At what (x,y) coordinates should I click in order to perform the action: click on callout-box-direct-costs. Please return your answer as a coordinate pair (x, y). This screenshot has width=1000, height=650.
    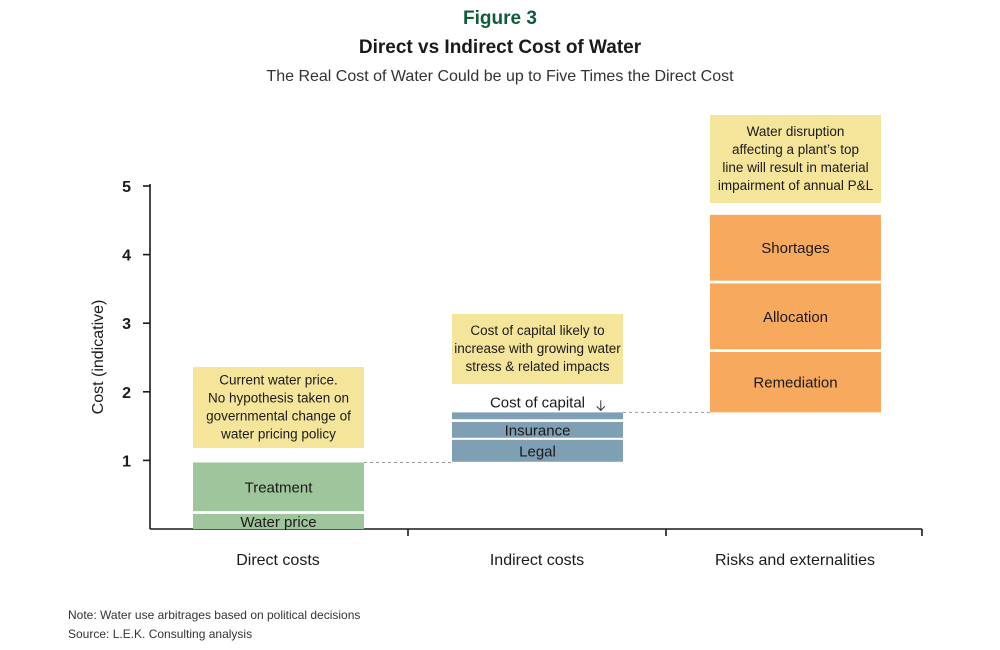
    Looking at the image, I should click on (278, 407).